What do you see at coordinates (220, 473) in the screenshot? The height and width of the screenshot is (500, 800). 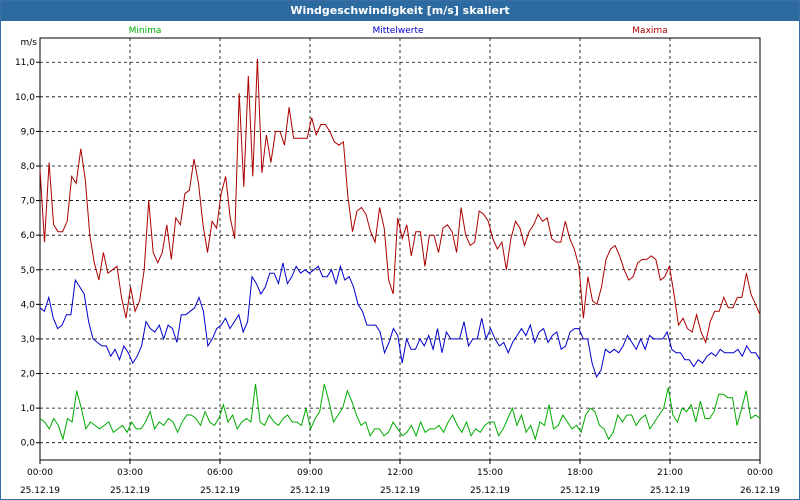 I see `x-tick-time: 06:00` at bounding box center [220, 473].